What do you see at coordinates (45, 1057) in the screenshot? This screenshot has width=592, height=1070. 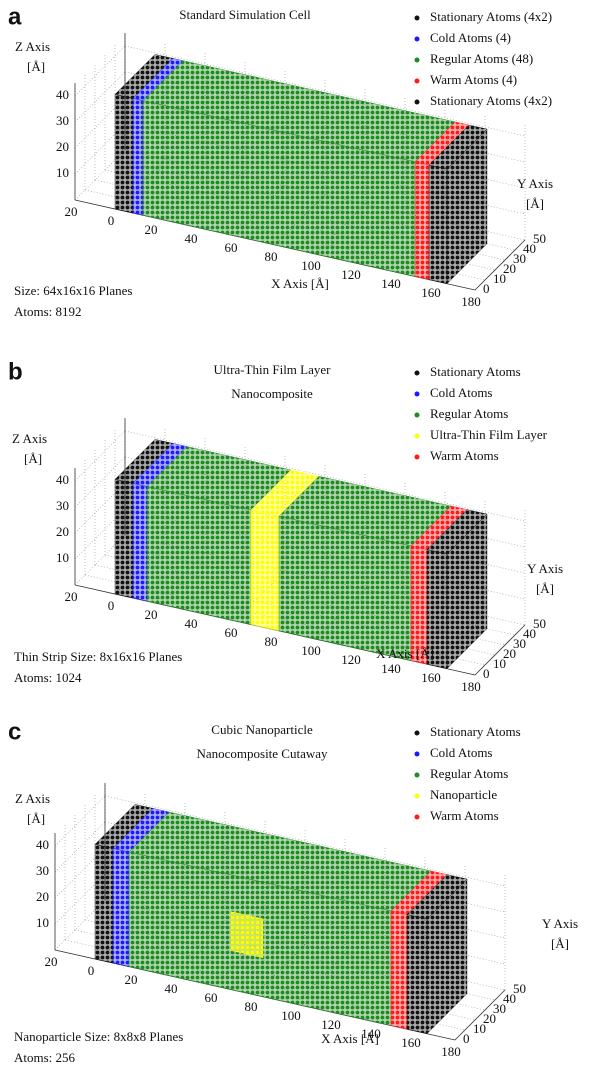 I see `note: Atoms: 256` at bounding box center [45, 1057].